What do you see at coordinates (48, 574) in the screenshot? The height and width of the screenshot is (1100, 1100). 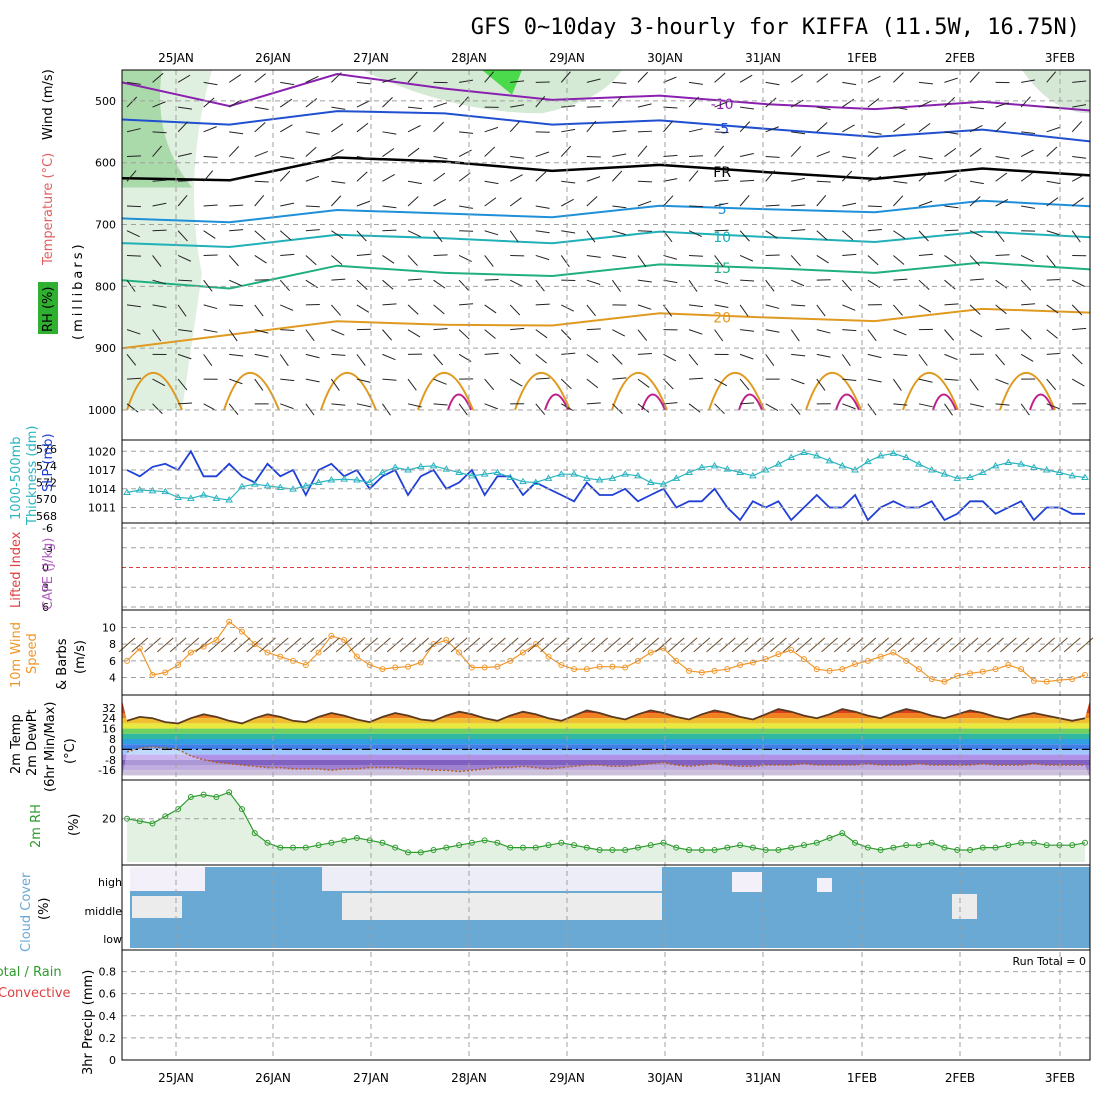 I see `label-cape: CAPE (J/kg)` at bounding box center [48, 574].